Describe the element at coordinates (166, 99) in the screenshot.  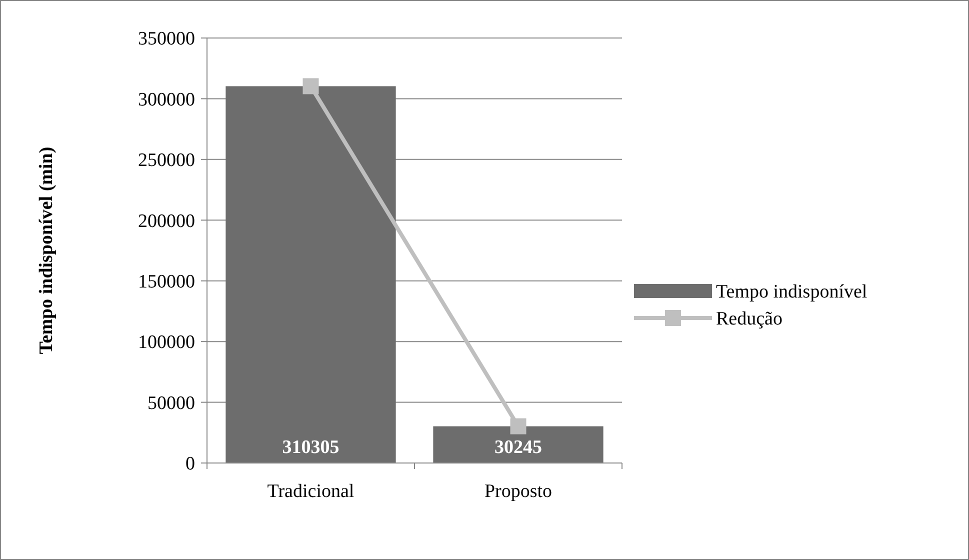
I see `y-tick-label: 300000` at that location.